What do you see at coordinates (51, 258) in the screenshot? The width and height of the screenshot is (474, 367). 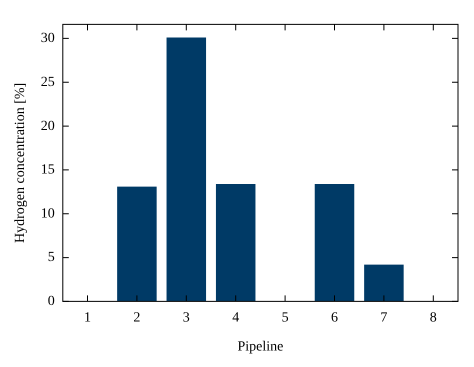 I see `y-tick-label: 5` at bounding box center [51, 258].